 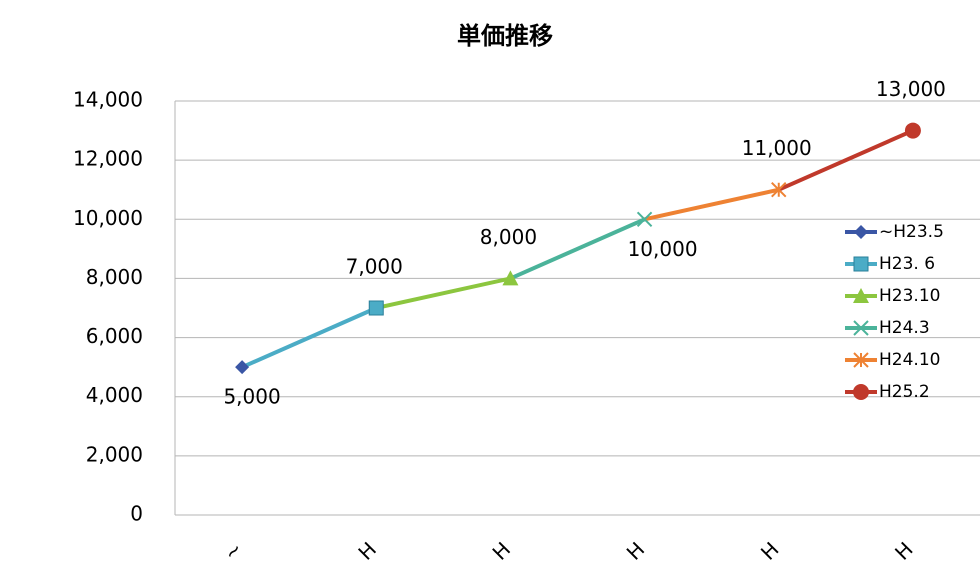 I want to click on data-label: 8,000, so click(x=508, y=237).